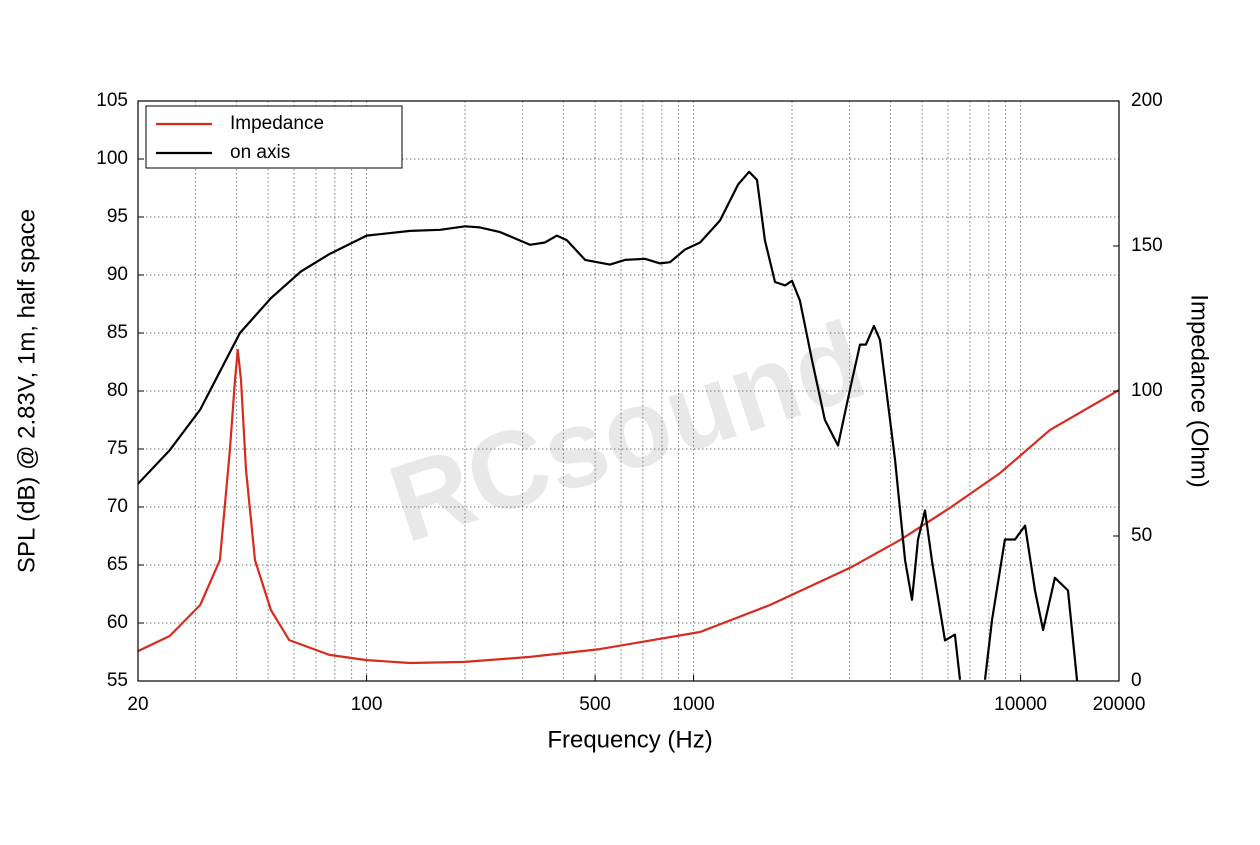  I want to click on x-tick-label: 100, so click(367, 704).